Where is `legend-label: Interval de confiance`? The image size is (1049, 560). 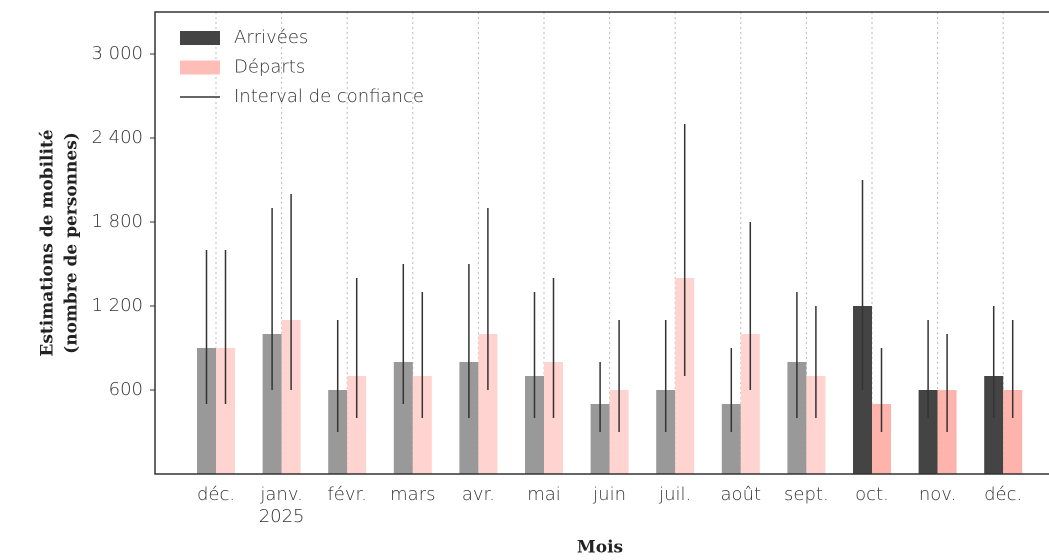 legend-label: Interval de confiance is located at coordinates (329, 96).